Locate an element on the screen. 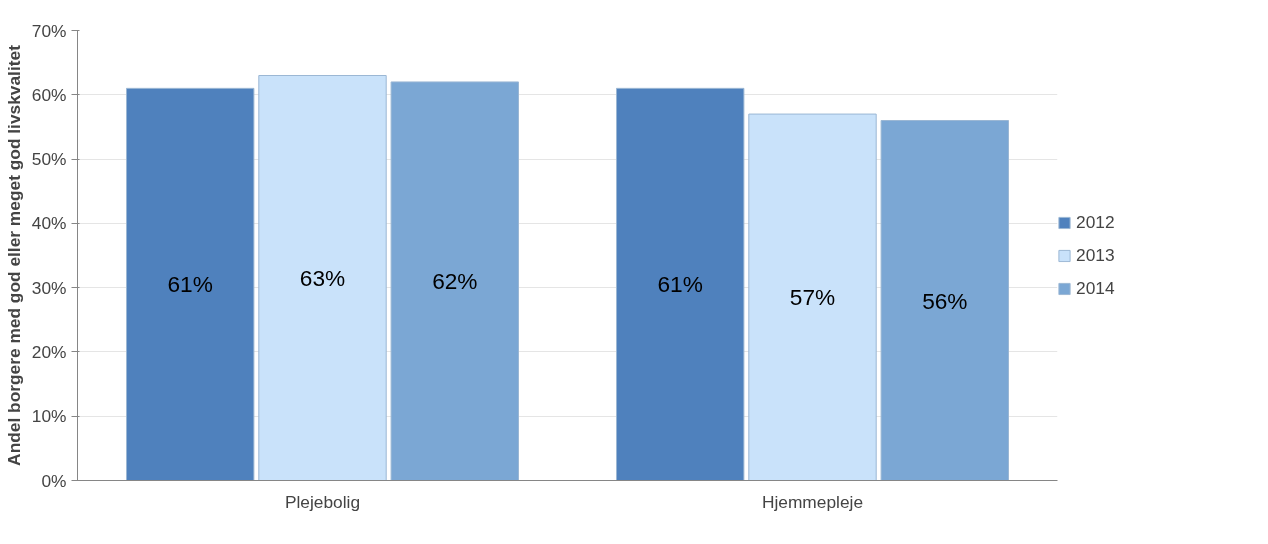 The image size is (1268, 544). legend-label: 2012 is located at coordinates (1095, 222).